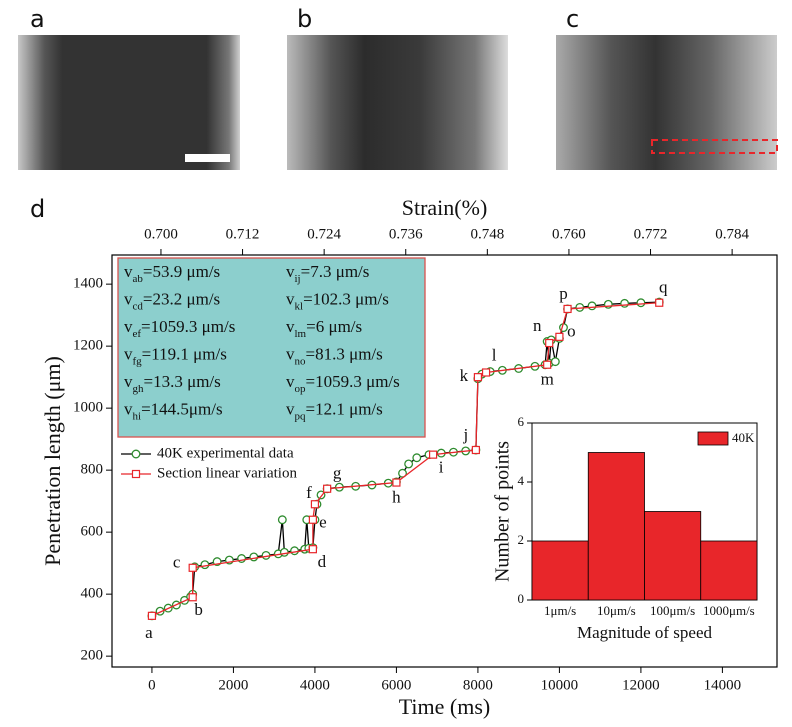 This screenshot has width=792, height=727. What do you see at coordinates (181, 271) in the screenshot?
I see `velocity-value: =53.9 μm/s` at bounding box center [181, 271].